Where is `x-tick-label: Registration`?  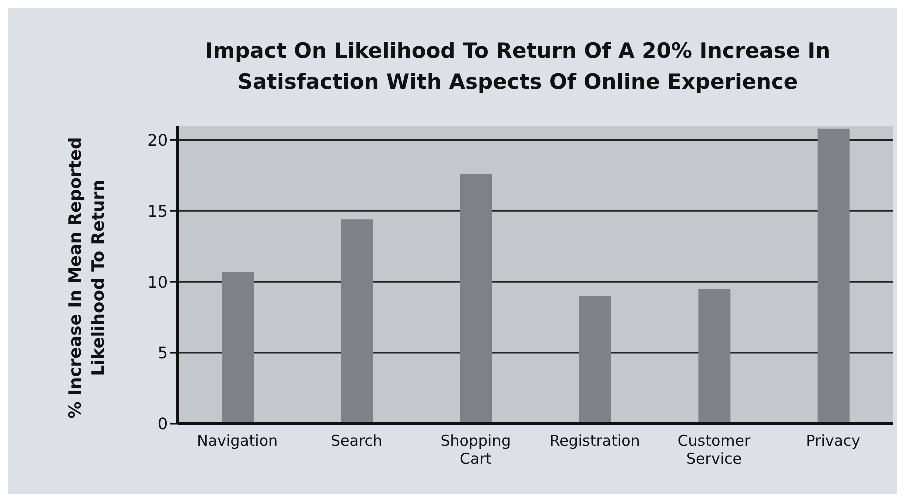
x-tick-label: Registration is located at coordinates (595, 441).